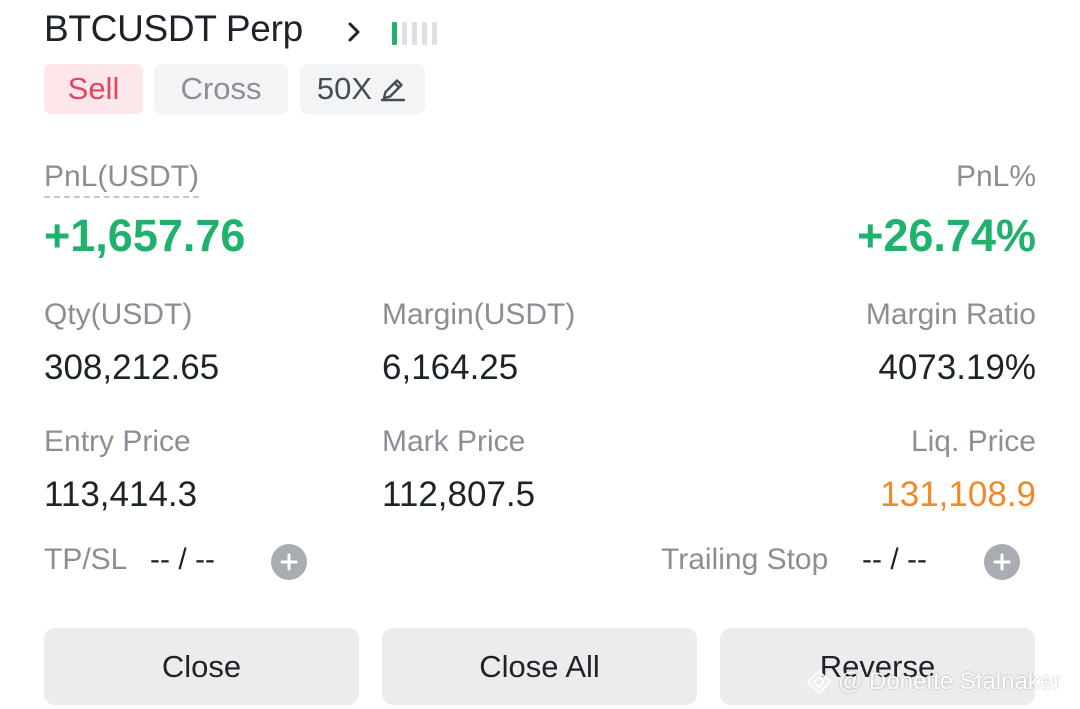 This screenshot has width=1080, height=709. What do you see at coordinates (86, 559) in the screenshot?
I see `tpsl-label: TP/SL` at bounding box center [86, 559].